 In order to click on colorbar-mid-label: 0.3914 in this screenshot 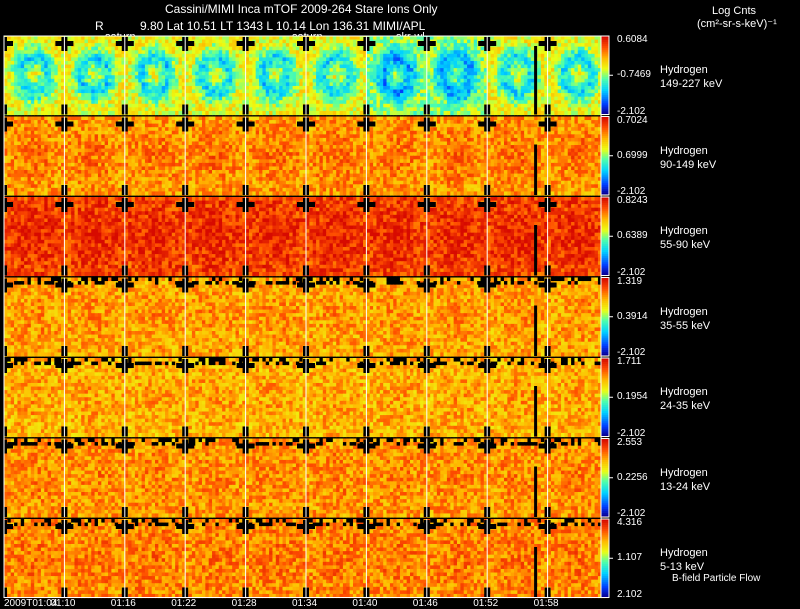, I will do `click(632, 316)`.